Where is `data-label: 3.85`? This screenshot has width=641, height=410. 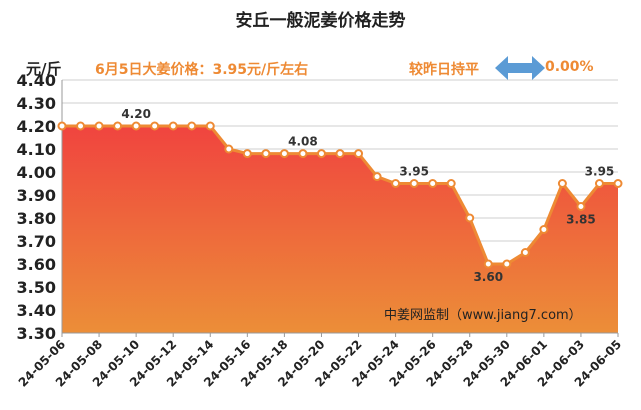 data-label: 3.85 is located at coordinates (581, 220).